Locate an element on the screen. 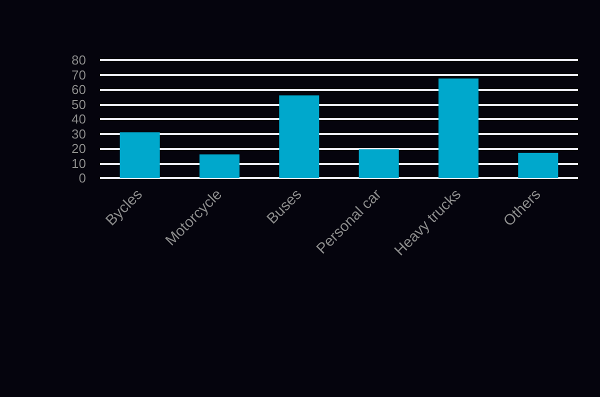 The width and height of the screenshot is (600, 397). y-tick-label: 20 is located at coordinates (79, 148).